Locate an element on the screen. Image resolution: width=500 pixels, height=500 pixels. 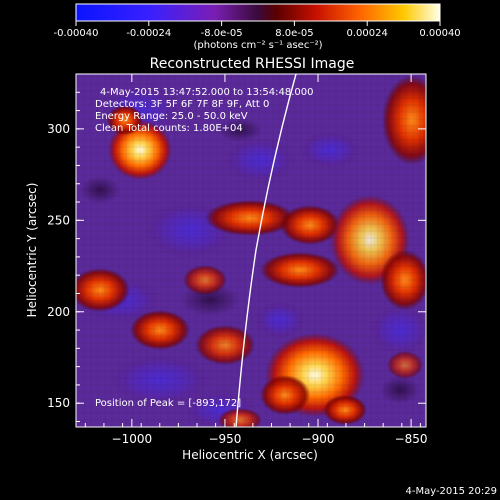
y-tick-label: 150 is located at coordinates (58, 403).